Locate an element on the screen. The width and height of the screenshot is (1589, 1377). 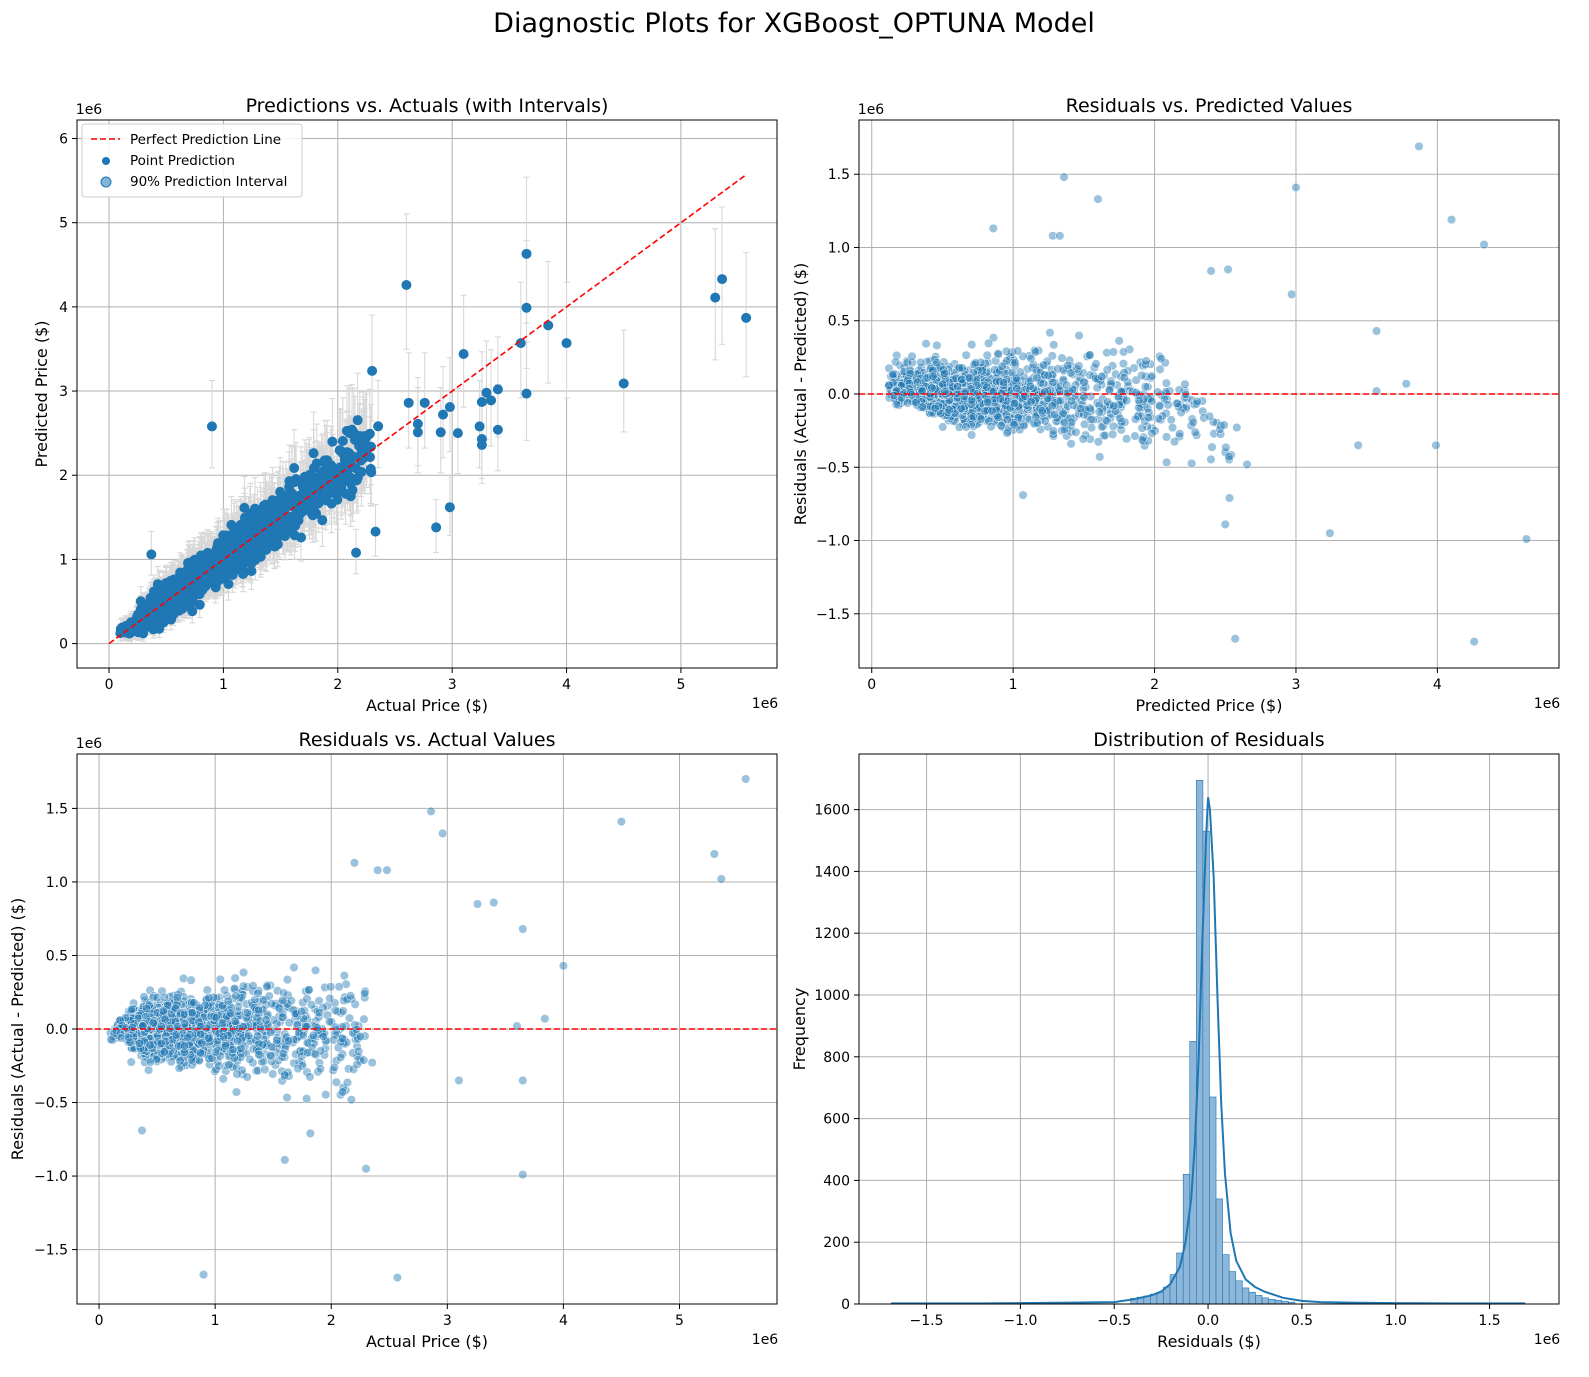
point-predictions is located at coordinates (433, 443).